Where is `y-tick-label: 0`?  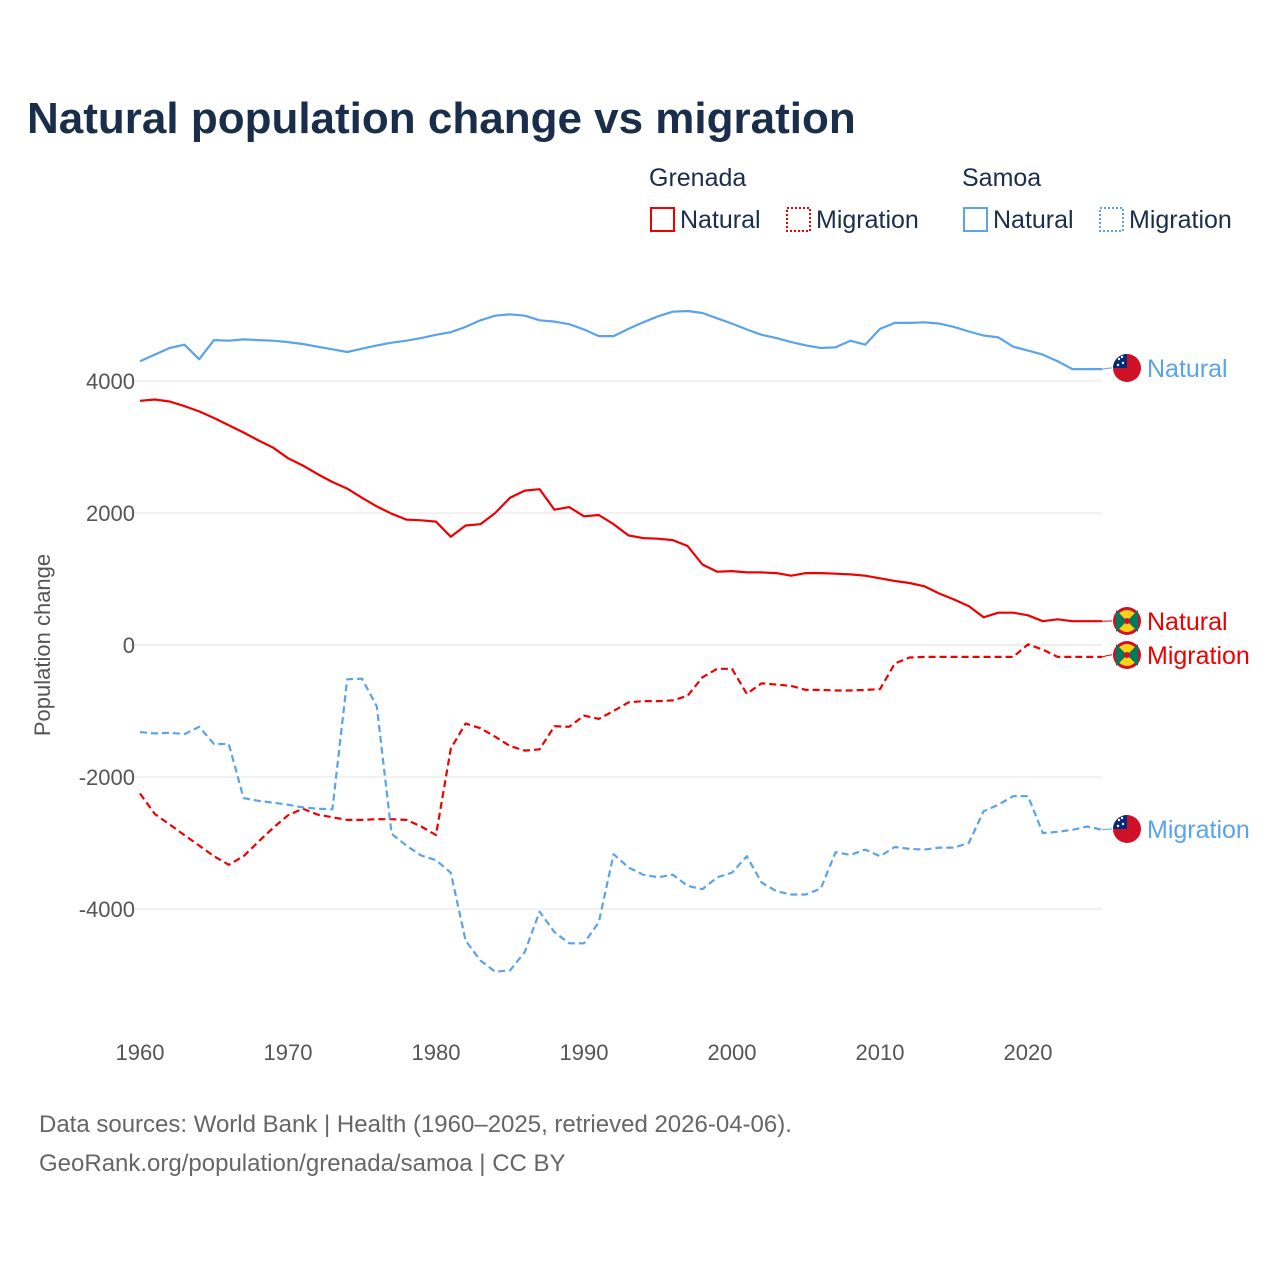
y-tick-label: 0 is located at coordinates (129, 645).